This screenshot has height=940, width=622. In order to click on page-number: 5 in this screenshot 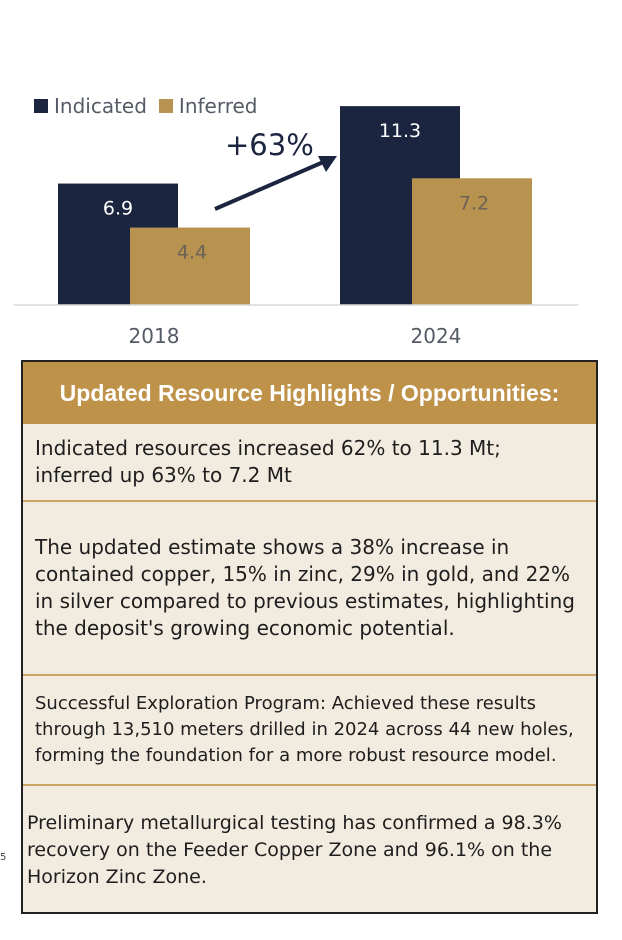, I will do `click(3, 857)`.